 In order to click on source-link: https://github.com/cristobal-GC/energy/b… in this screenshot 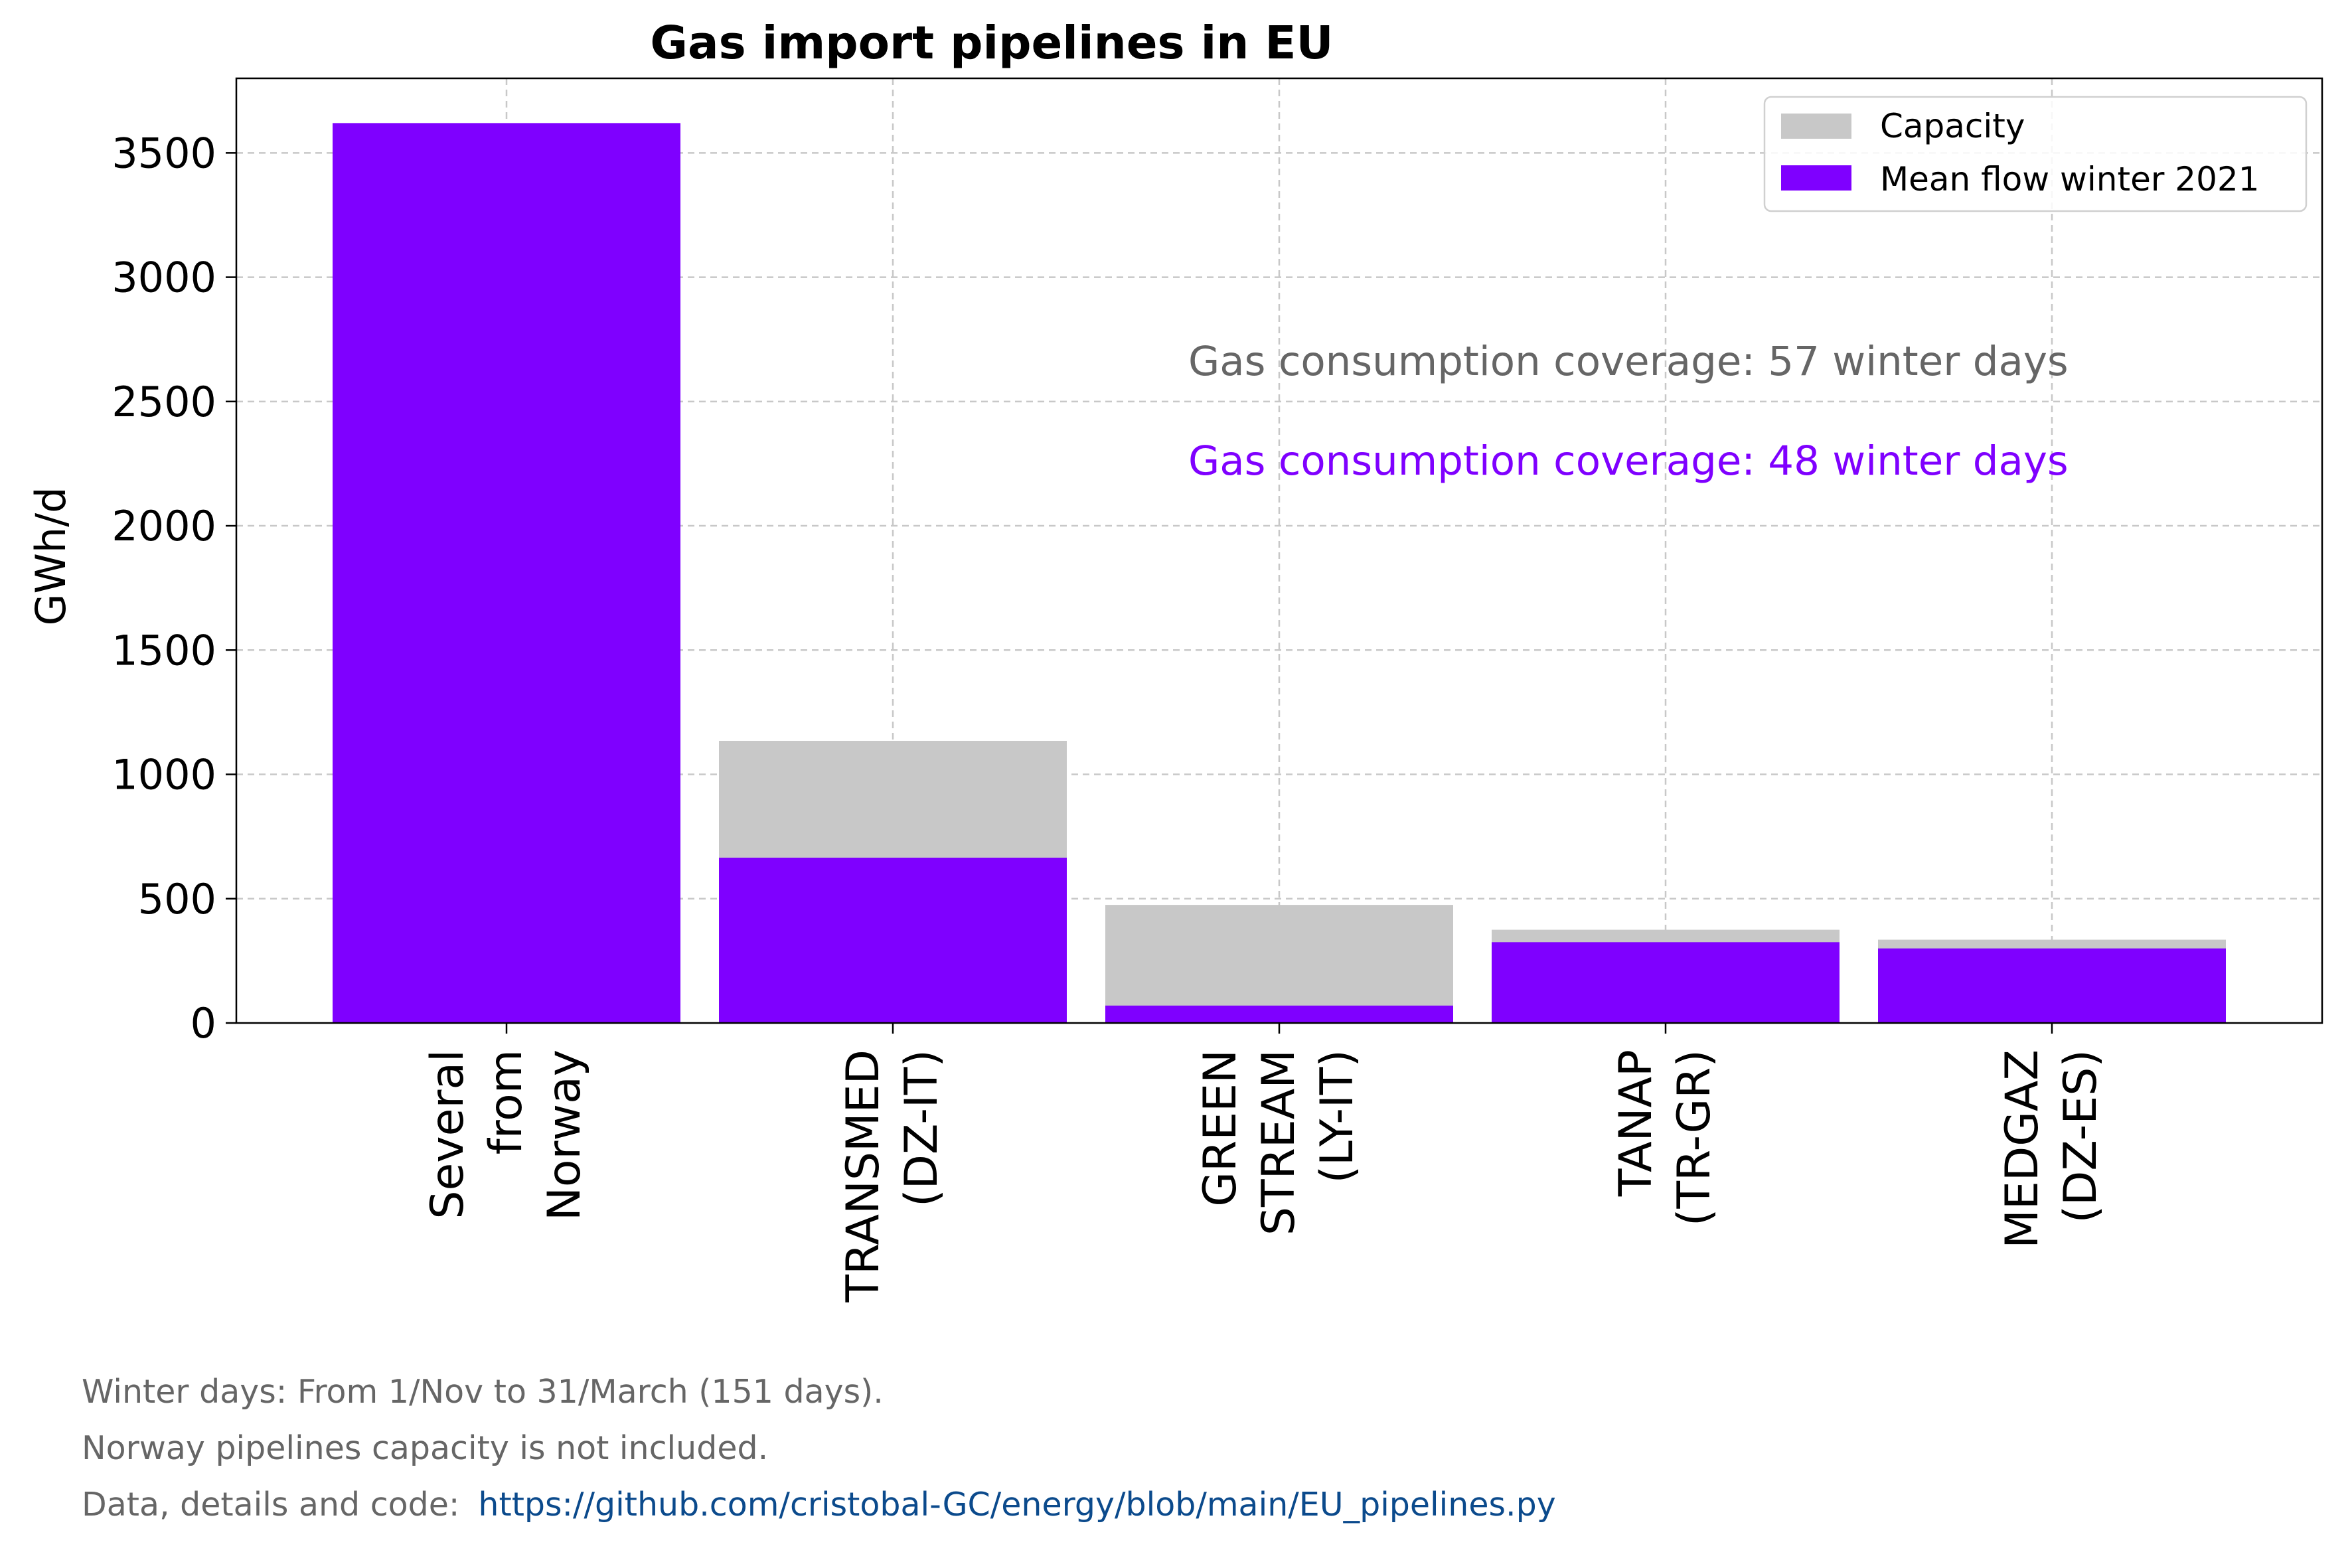, I will do `click(1017, 1505)`.